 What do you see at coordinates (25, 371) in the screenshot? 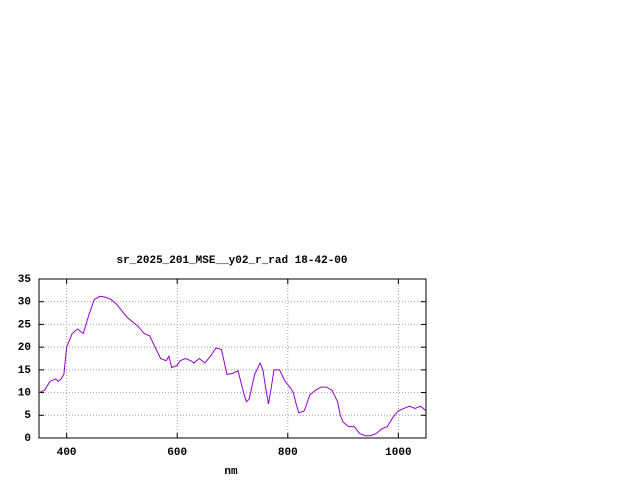
I see `y-tick-label: 15` at bounding box center [25, 371].